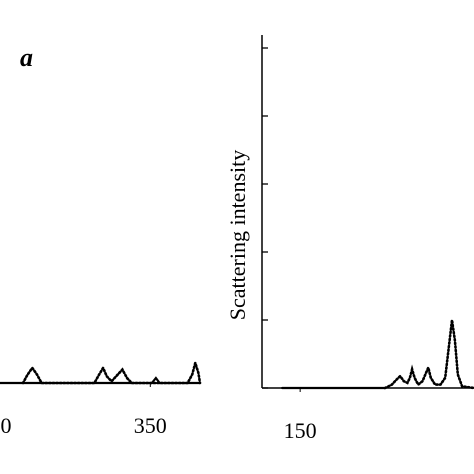 This screenshot has height=474, width=474. Describe the element at coordinates (300, 430) in the screenshot. I see `x-tick-label: 150` at that location.